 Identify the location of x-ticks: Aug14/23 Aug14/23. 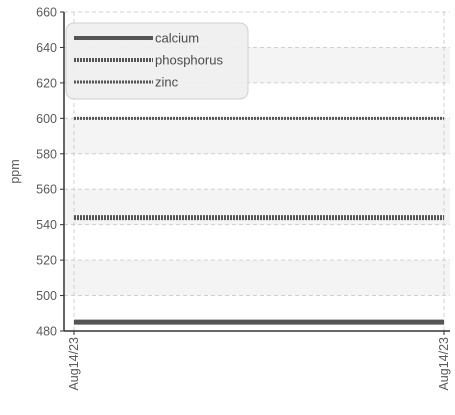
(259, 361).